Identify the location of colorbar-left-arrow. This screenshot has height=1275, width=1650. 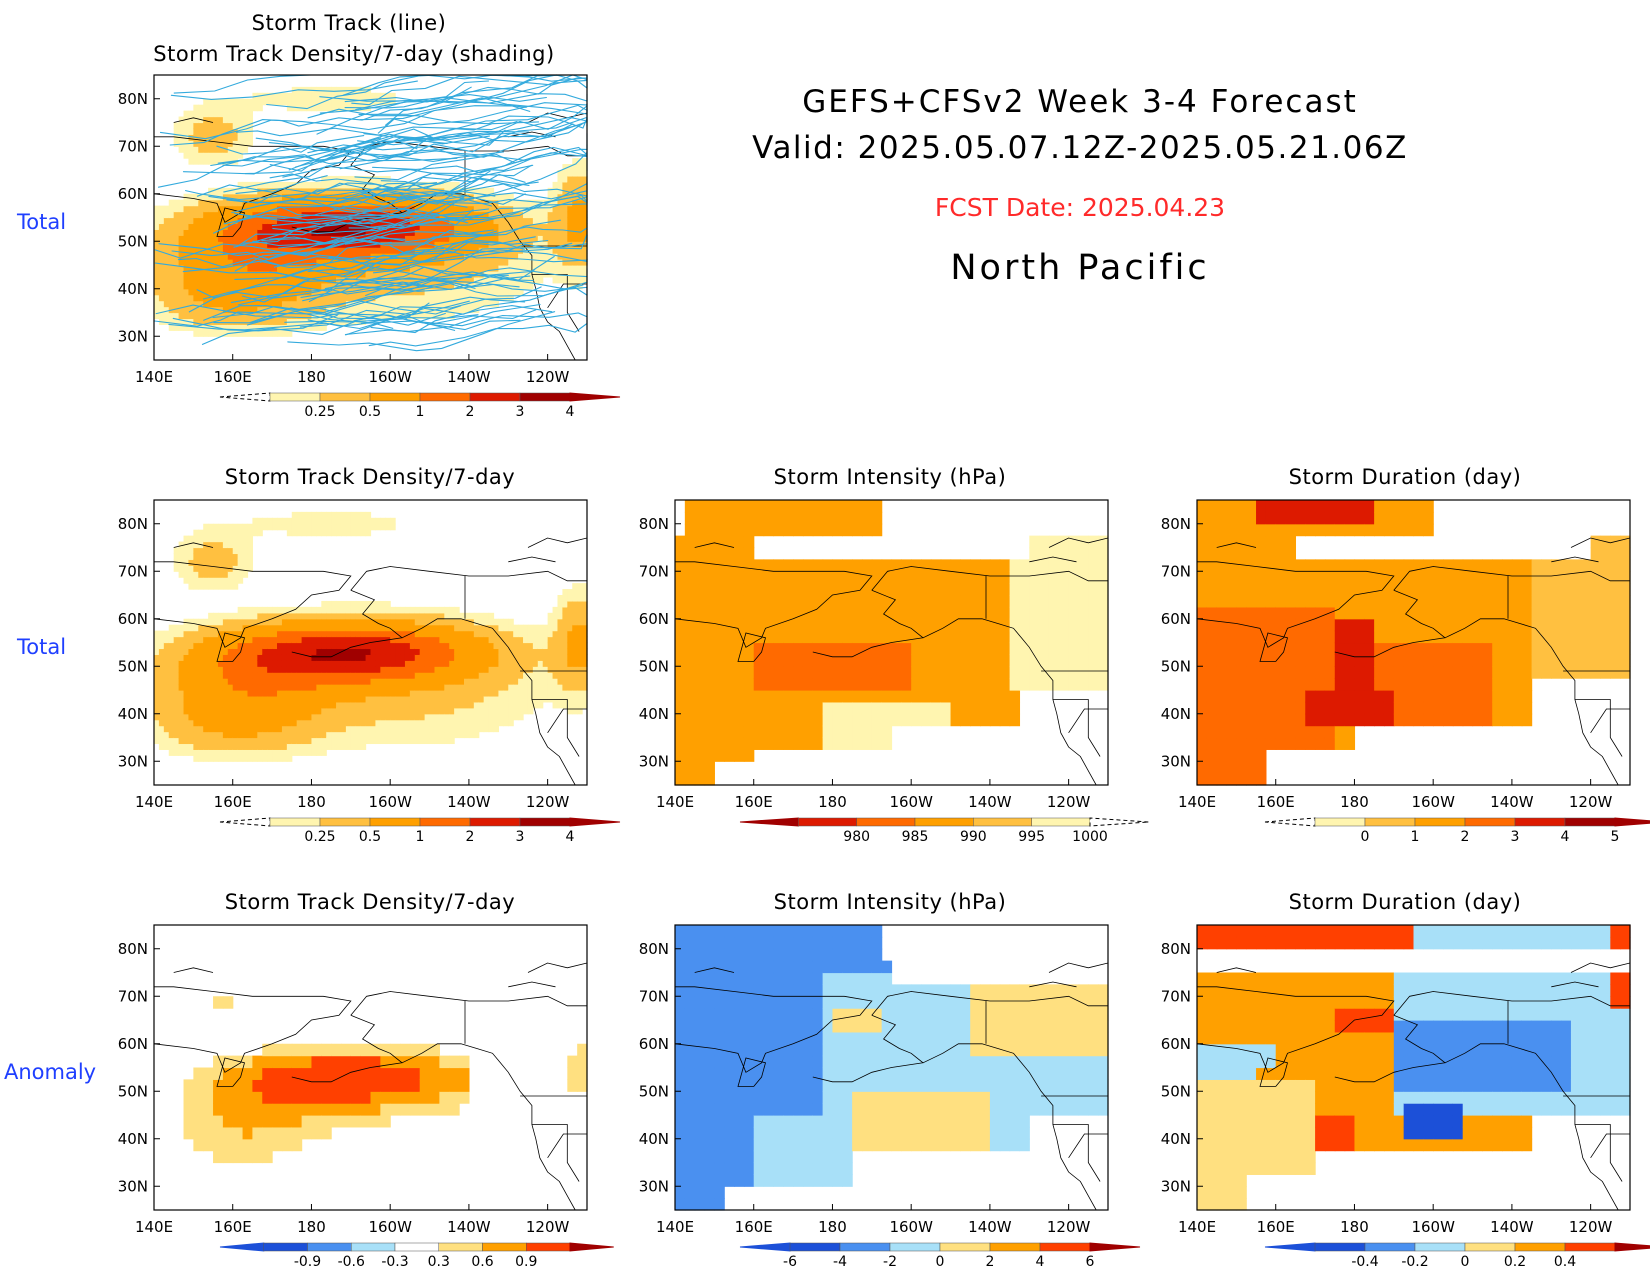
(245, 822).